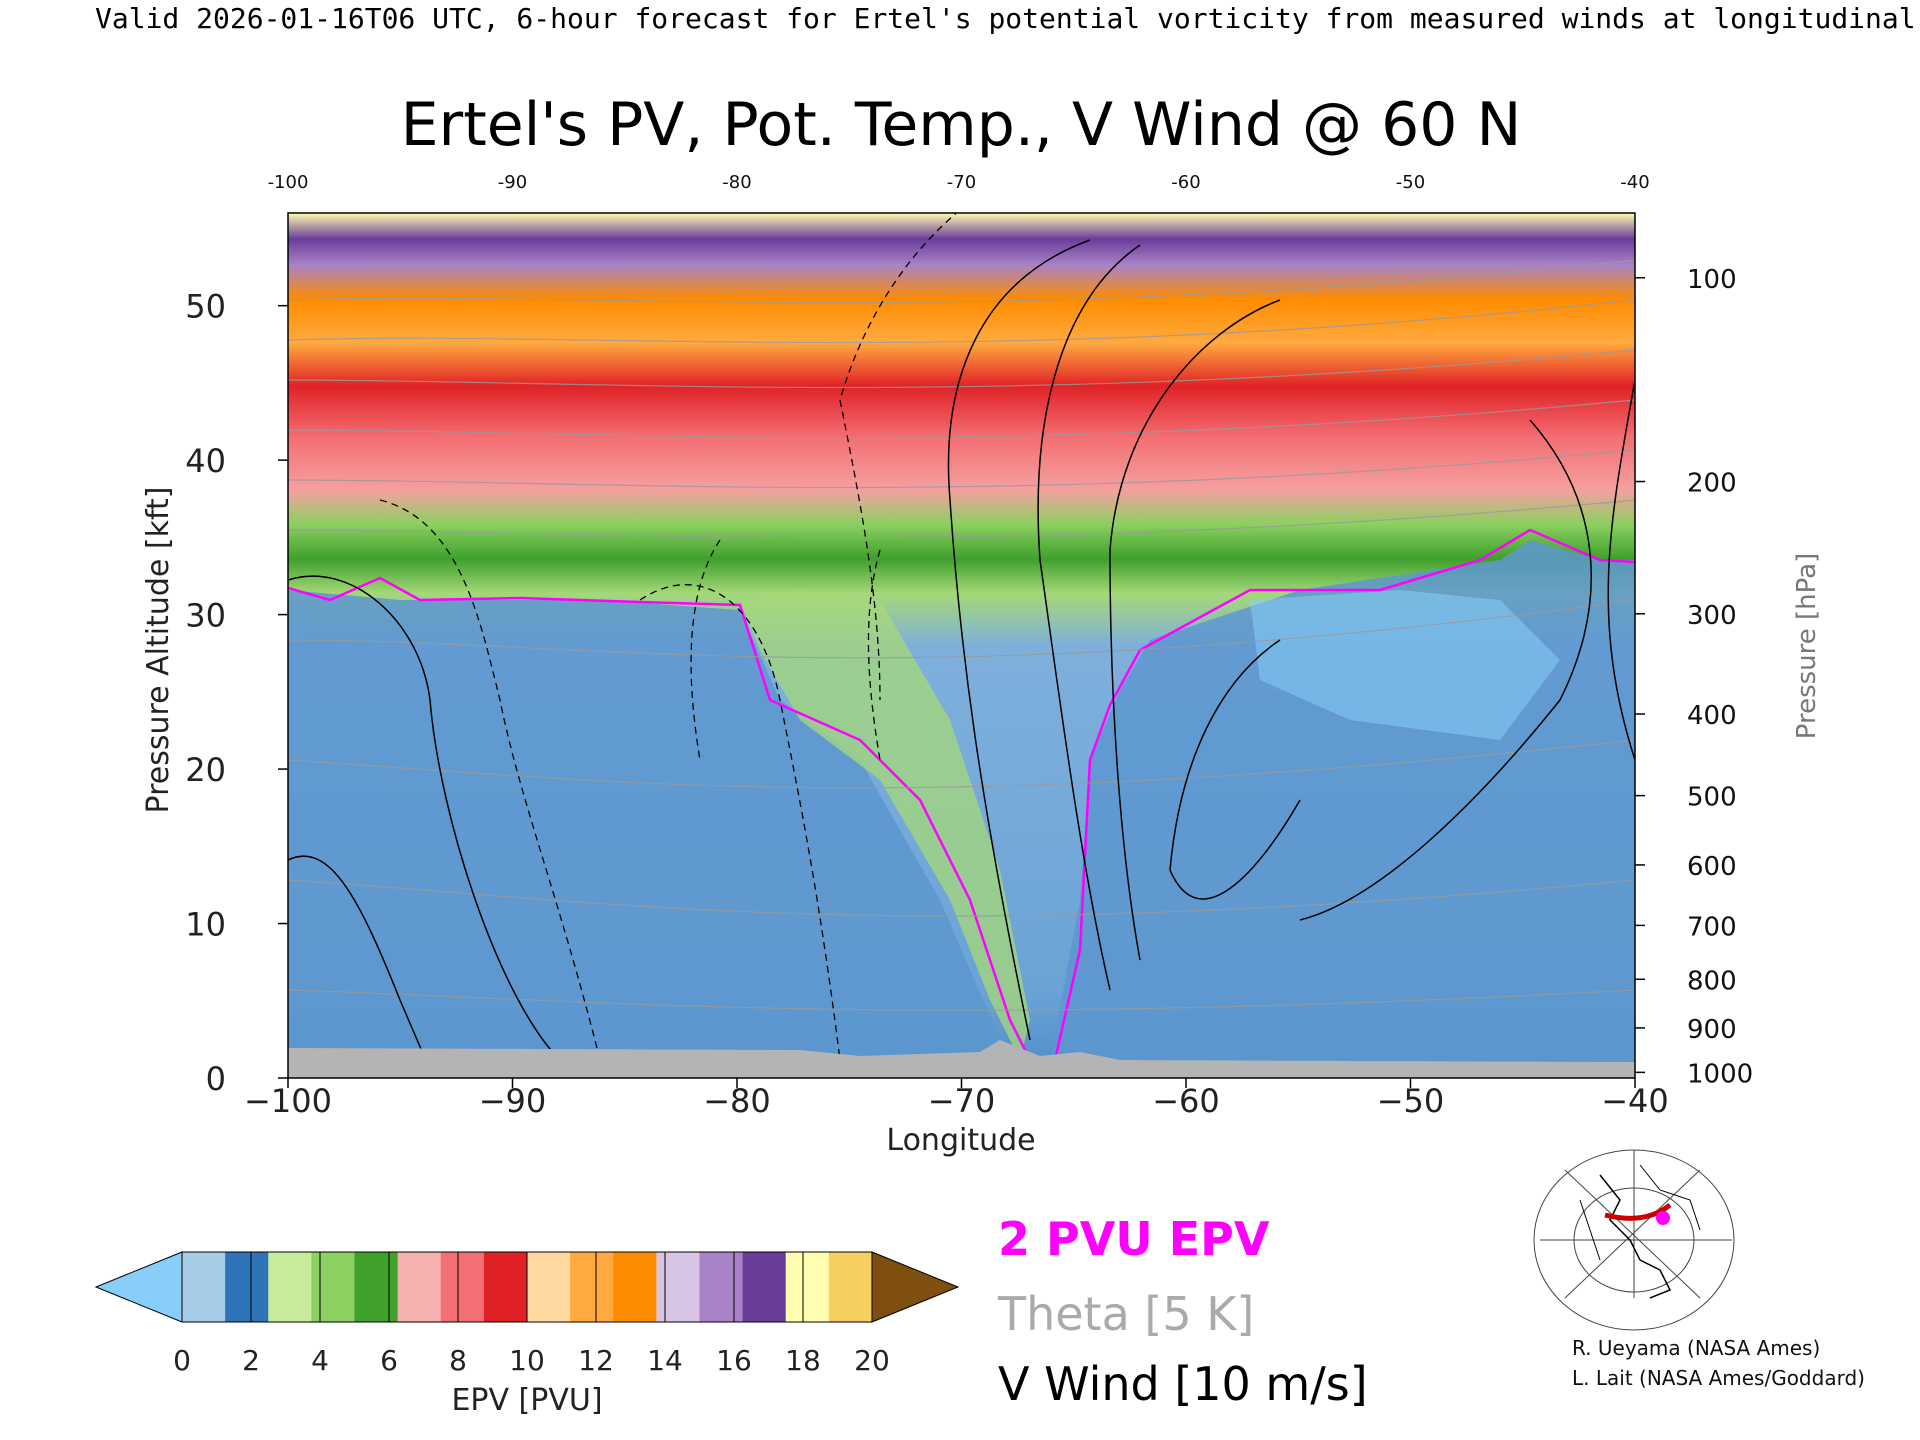 Image resolution: width=1920 pixels, height=1440 pixels. What do you see at coordinates (182, 1360) in the screenshot?
I see `colorbar-tick-label: 0` at bounding box center [182, 1360].